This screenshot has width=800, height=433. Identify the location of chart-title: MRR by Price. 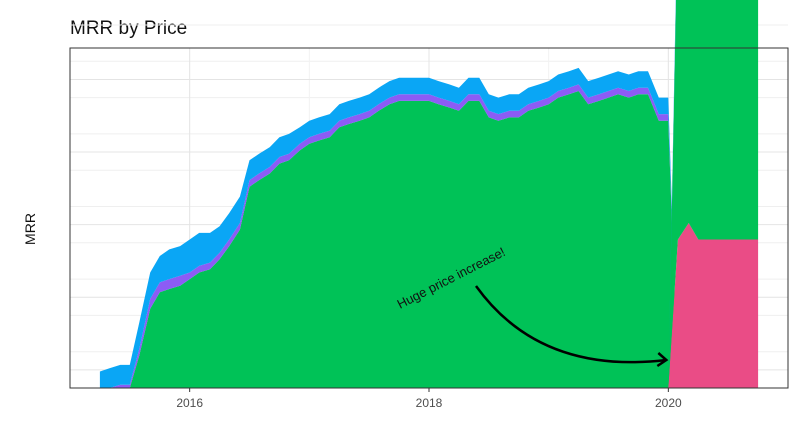
(129, 28).